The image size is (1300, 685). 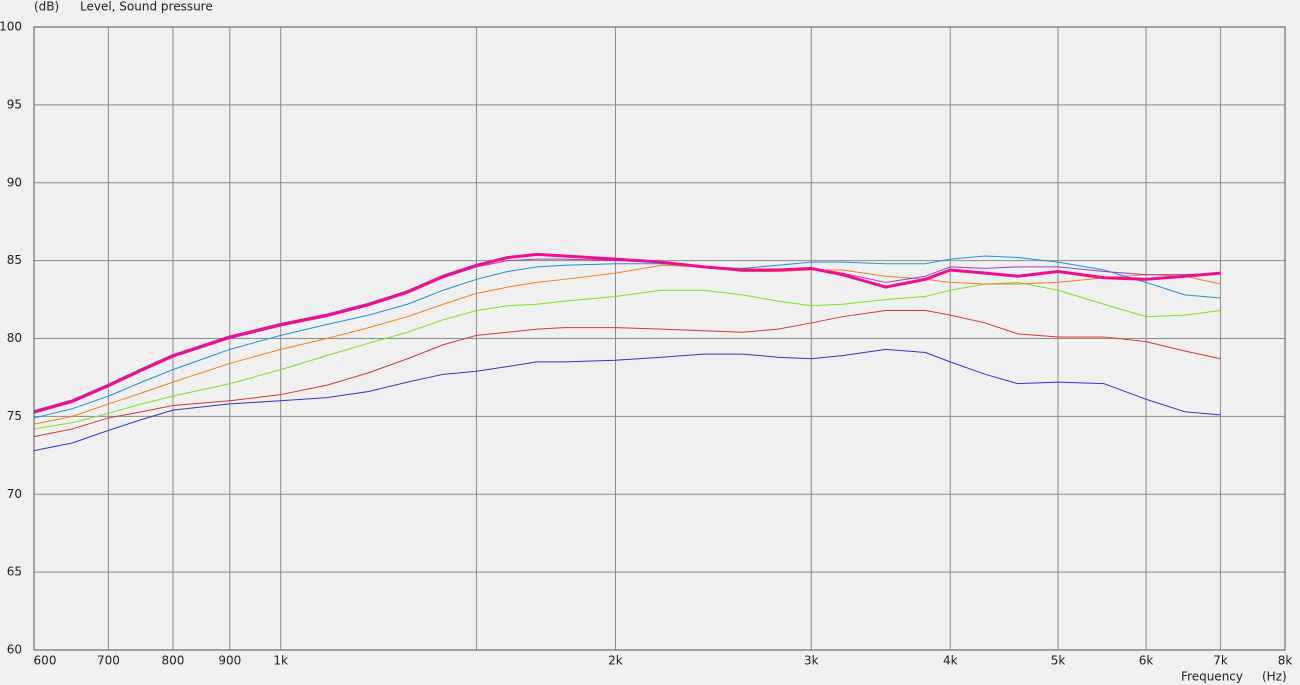 What do you see at coordinates (615, 661) in the screenshot?
I see `x-tick-label: 2k` at bounding box center [615, 661].